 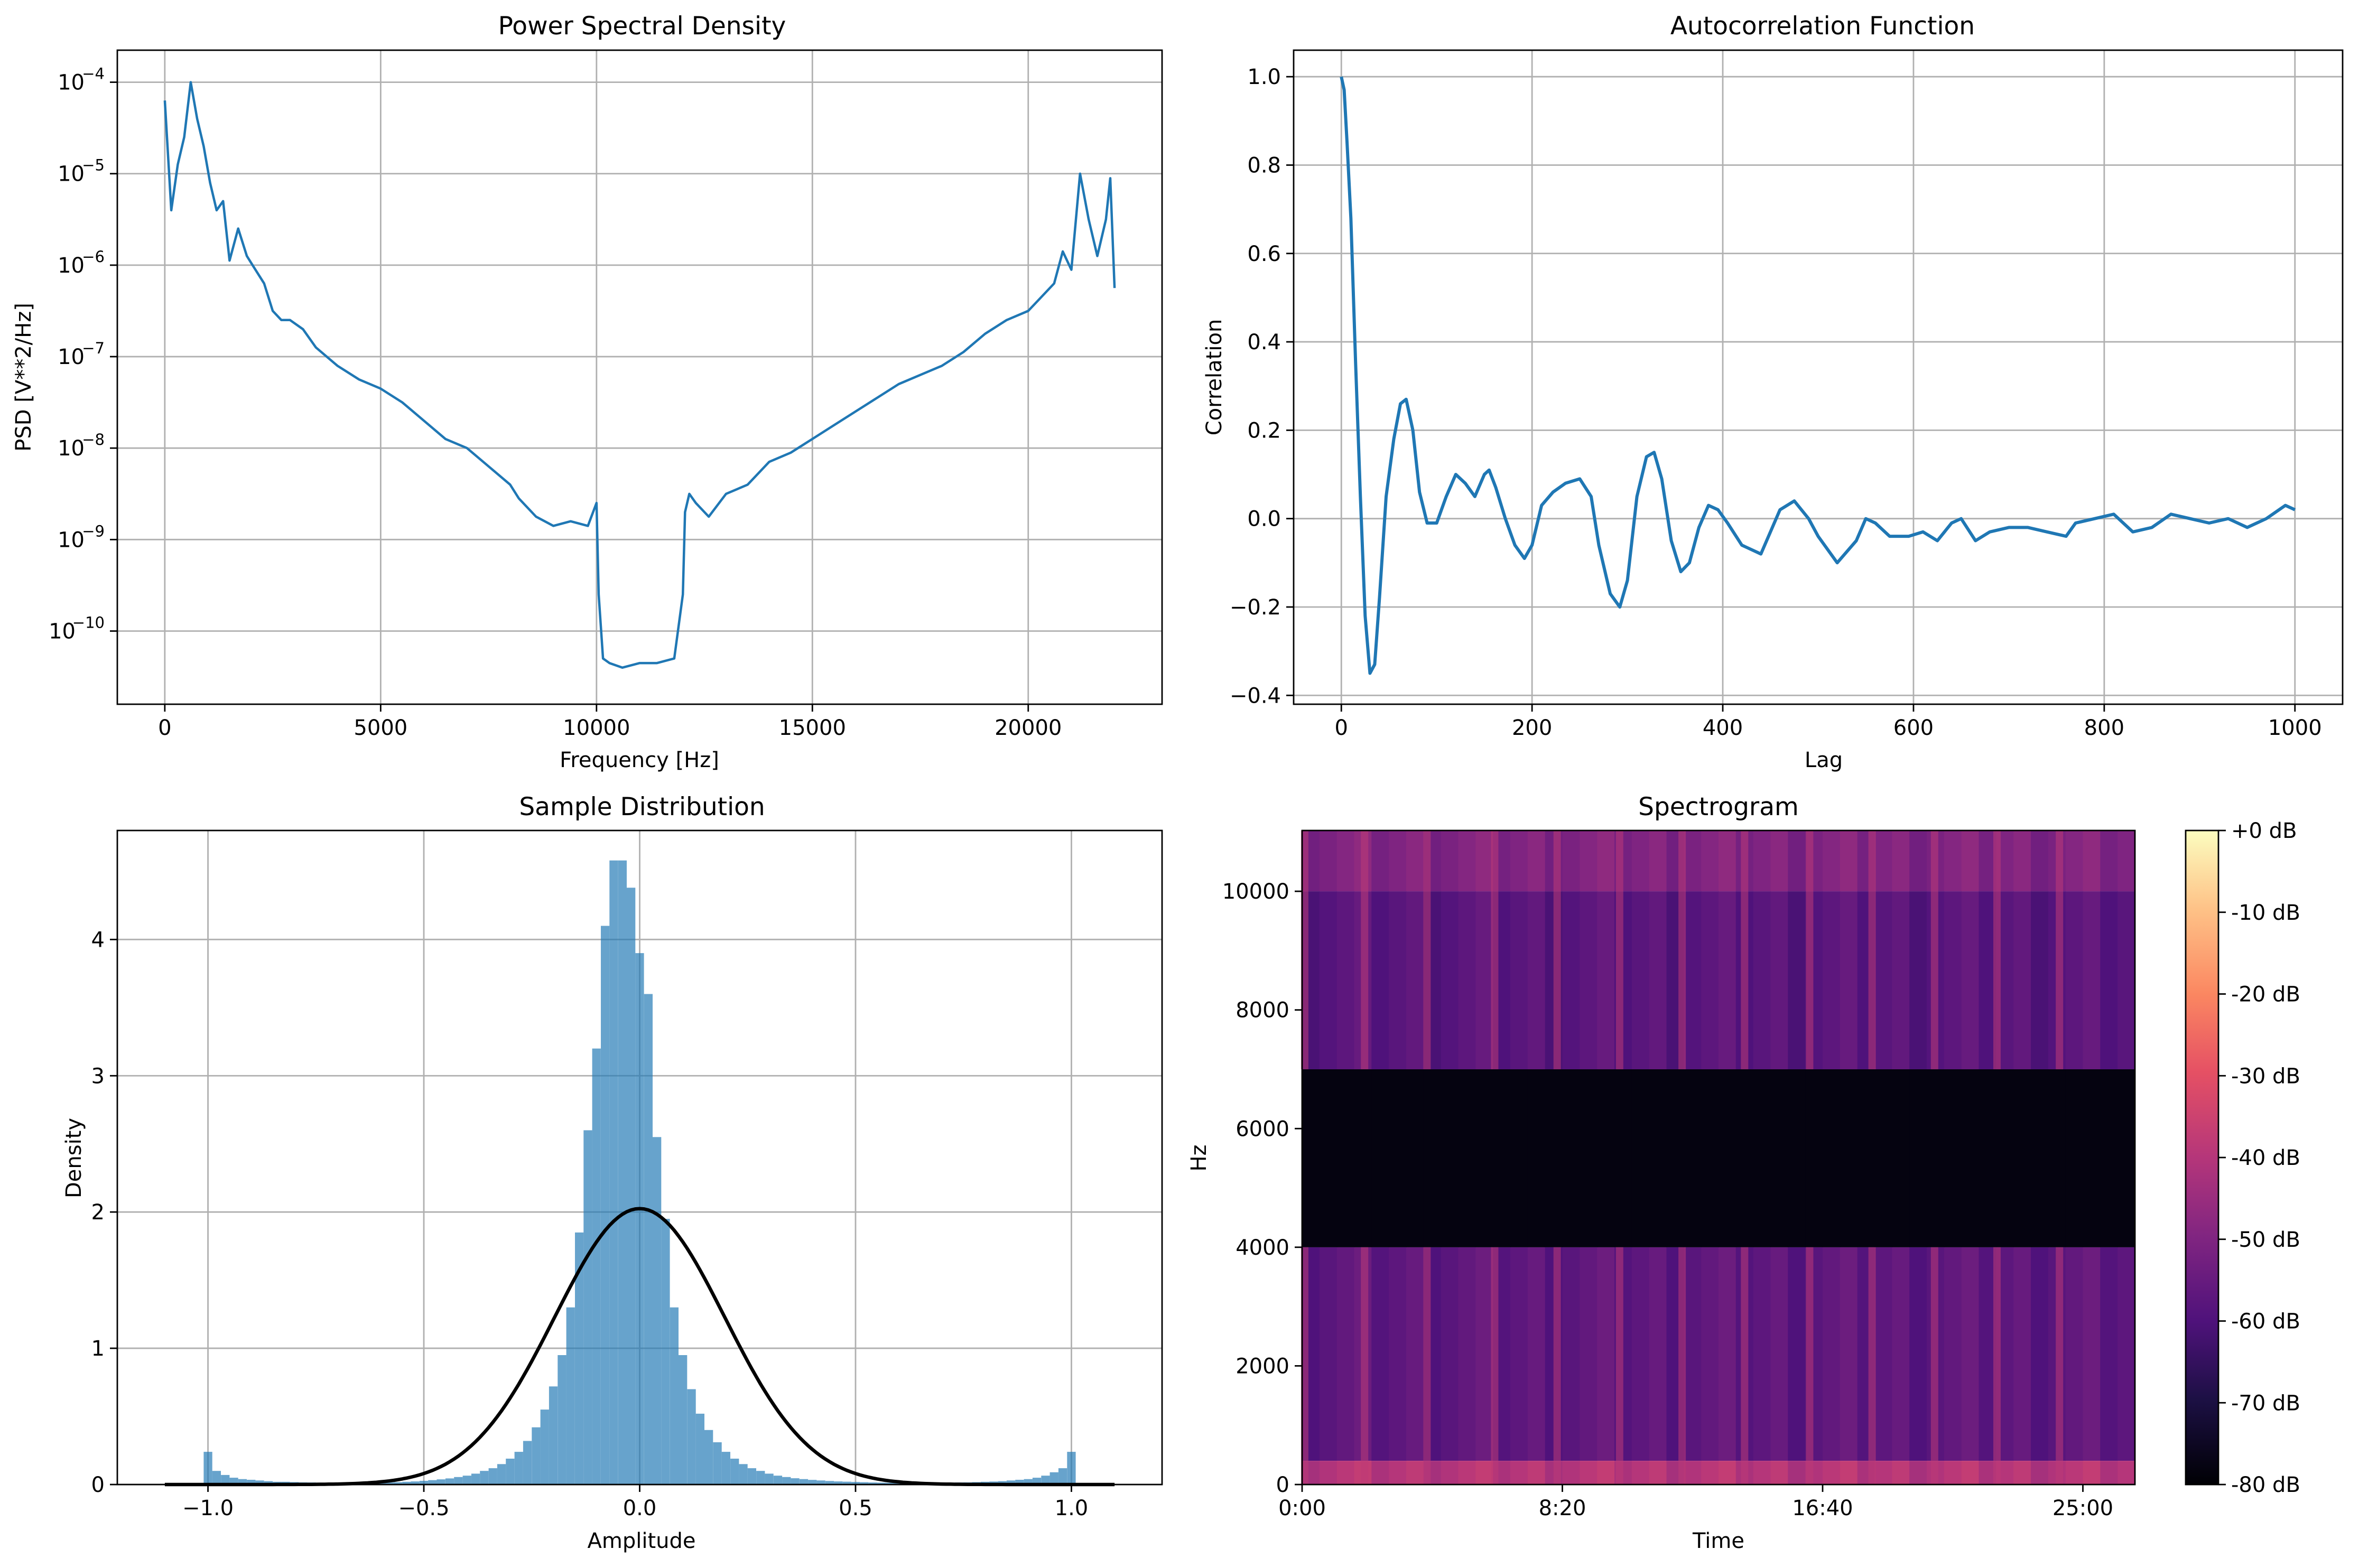 What do you see at coordinates (1718, 1157) in the screenshot?
I see `spec-axes-frame` at bounding box center [1718, 1157].